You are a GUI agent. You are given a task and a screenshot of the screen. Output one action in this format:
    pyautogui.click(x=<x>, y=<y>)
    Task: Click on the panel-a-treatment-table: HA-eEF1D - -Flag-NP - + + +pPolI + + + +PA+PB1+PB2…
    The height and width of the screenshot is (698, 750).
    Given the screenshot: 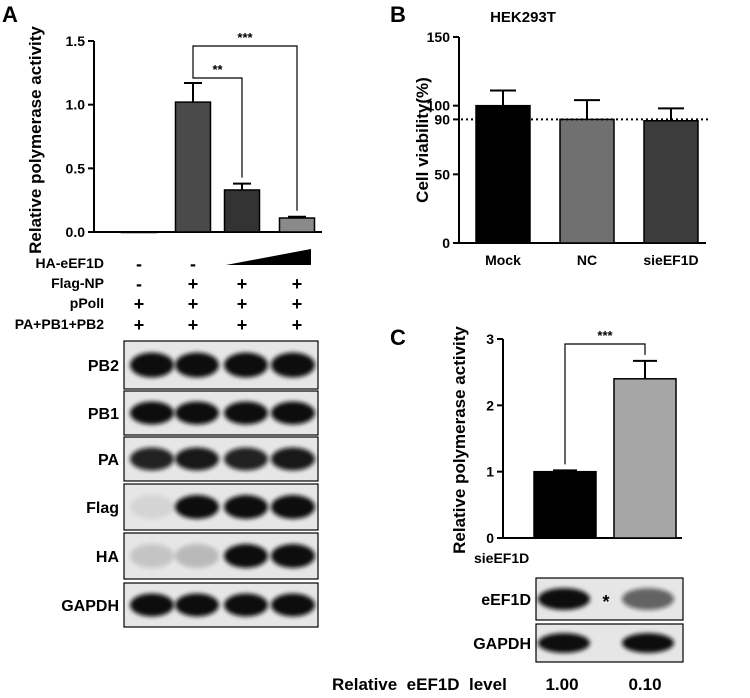 What is the action you would take?
    pyautogui.click(x=163, y=292)
    